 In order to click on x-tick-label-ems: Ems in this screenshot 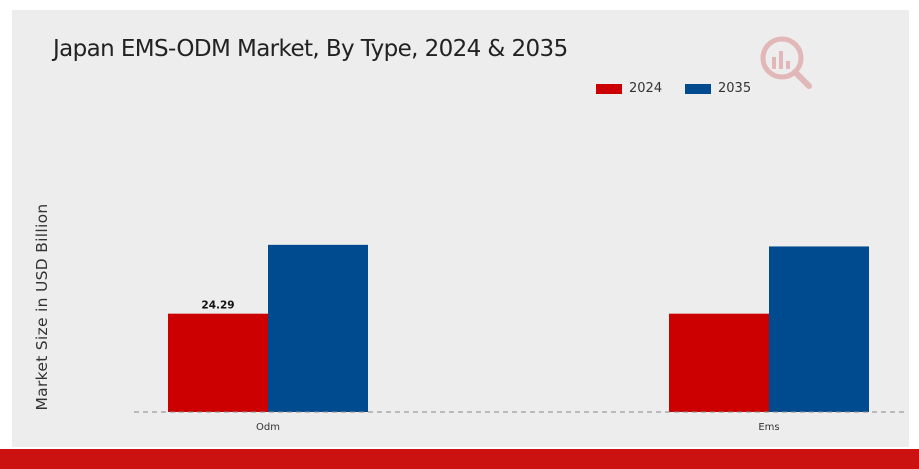, I will do `click(768, 427)`.